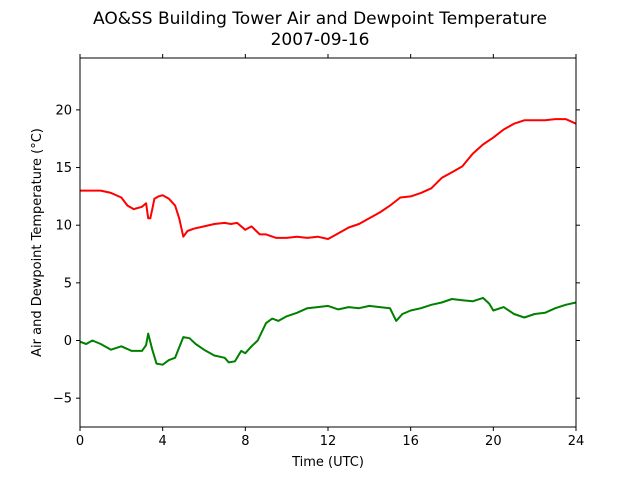  Describe the element at coordinates (410, 441) in the screenshot. I see `x-tick-label: 16` at that location.